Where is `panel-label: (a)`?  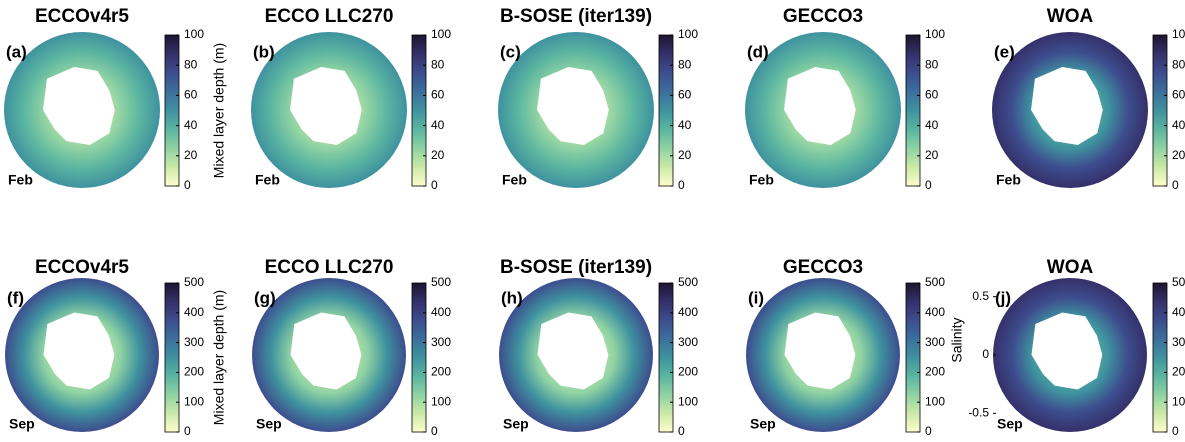
panel-label: (a) is located at coordinates (16, 51).